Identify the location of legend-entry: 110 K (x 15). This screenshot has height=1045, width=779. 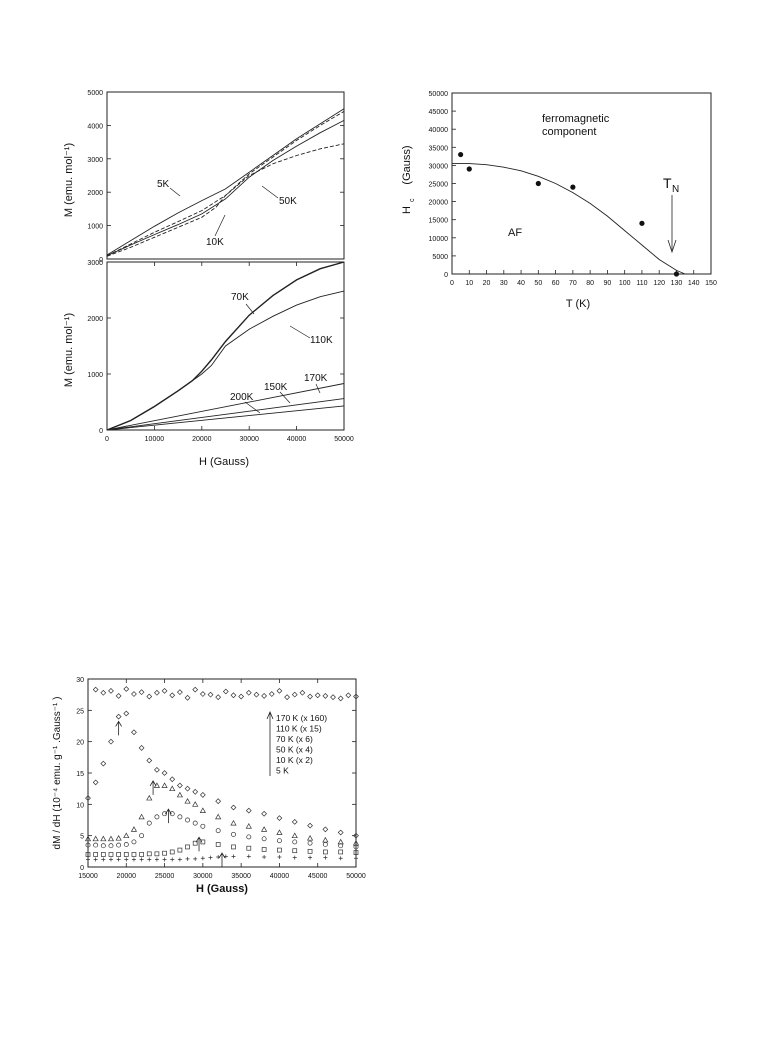
(299, 729).